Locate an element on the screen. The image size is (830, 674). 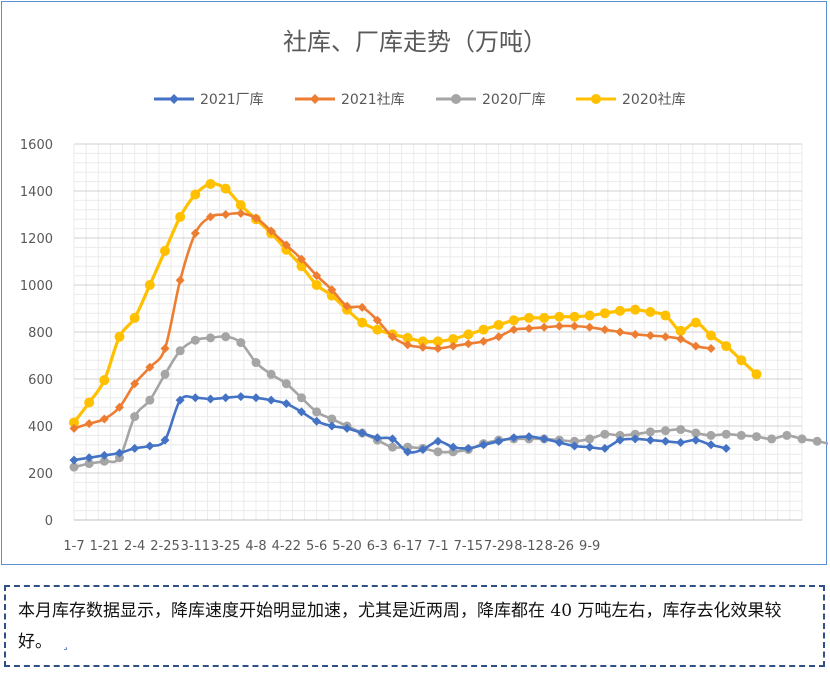
chart-title: 社库、厂库走势（万吨） is located at coordinates (415, 42).